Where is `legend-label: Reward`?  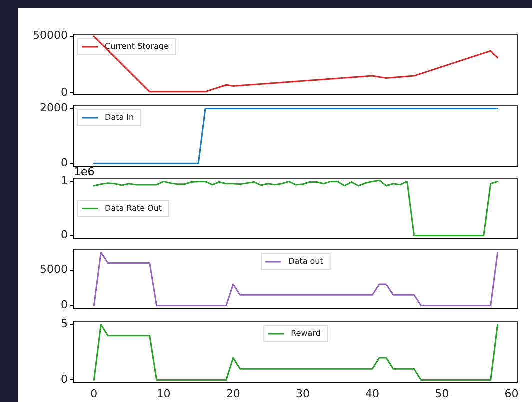
legend-label: Reward is located at coordinates (306, 333).